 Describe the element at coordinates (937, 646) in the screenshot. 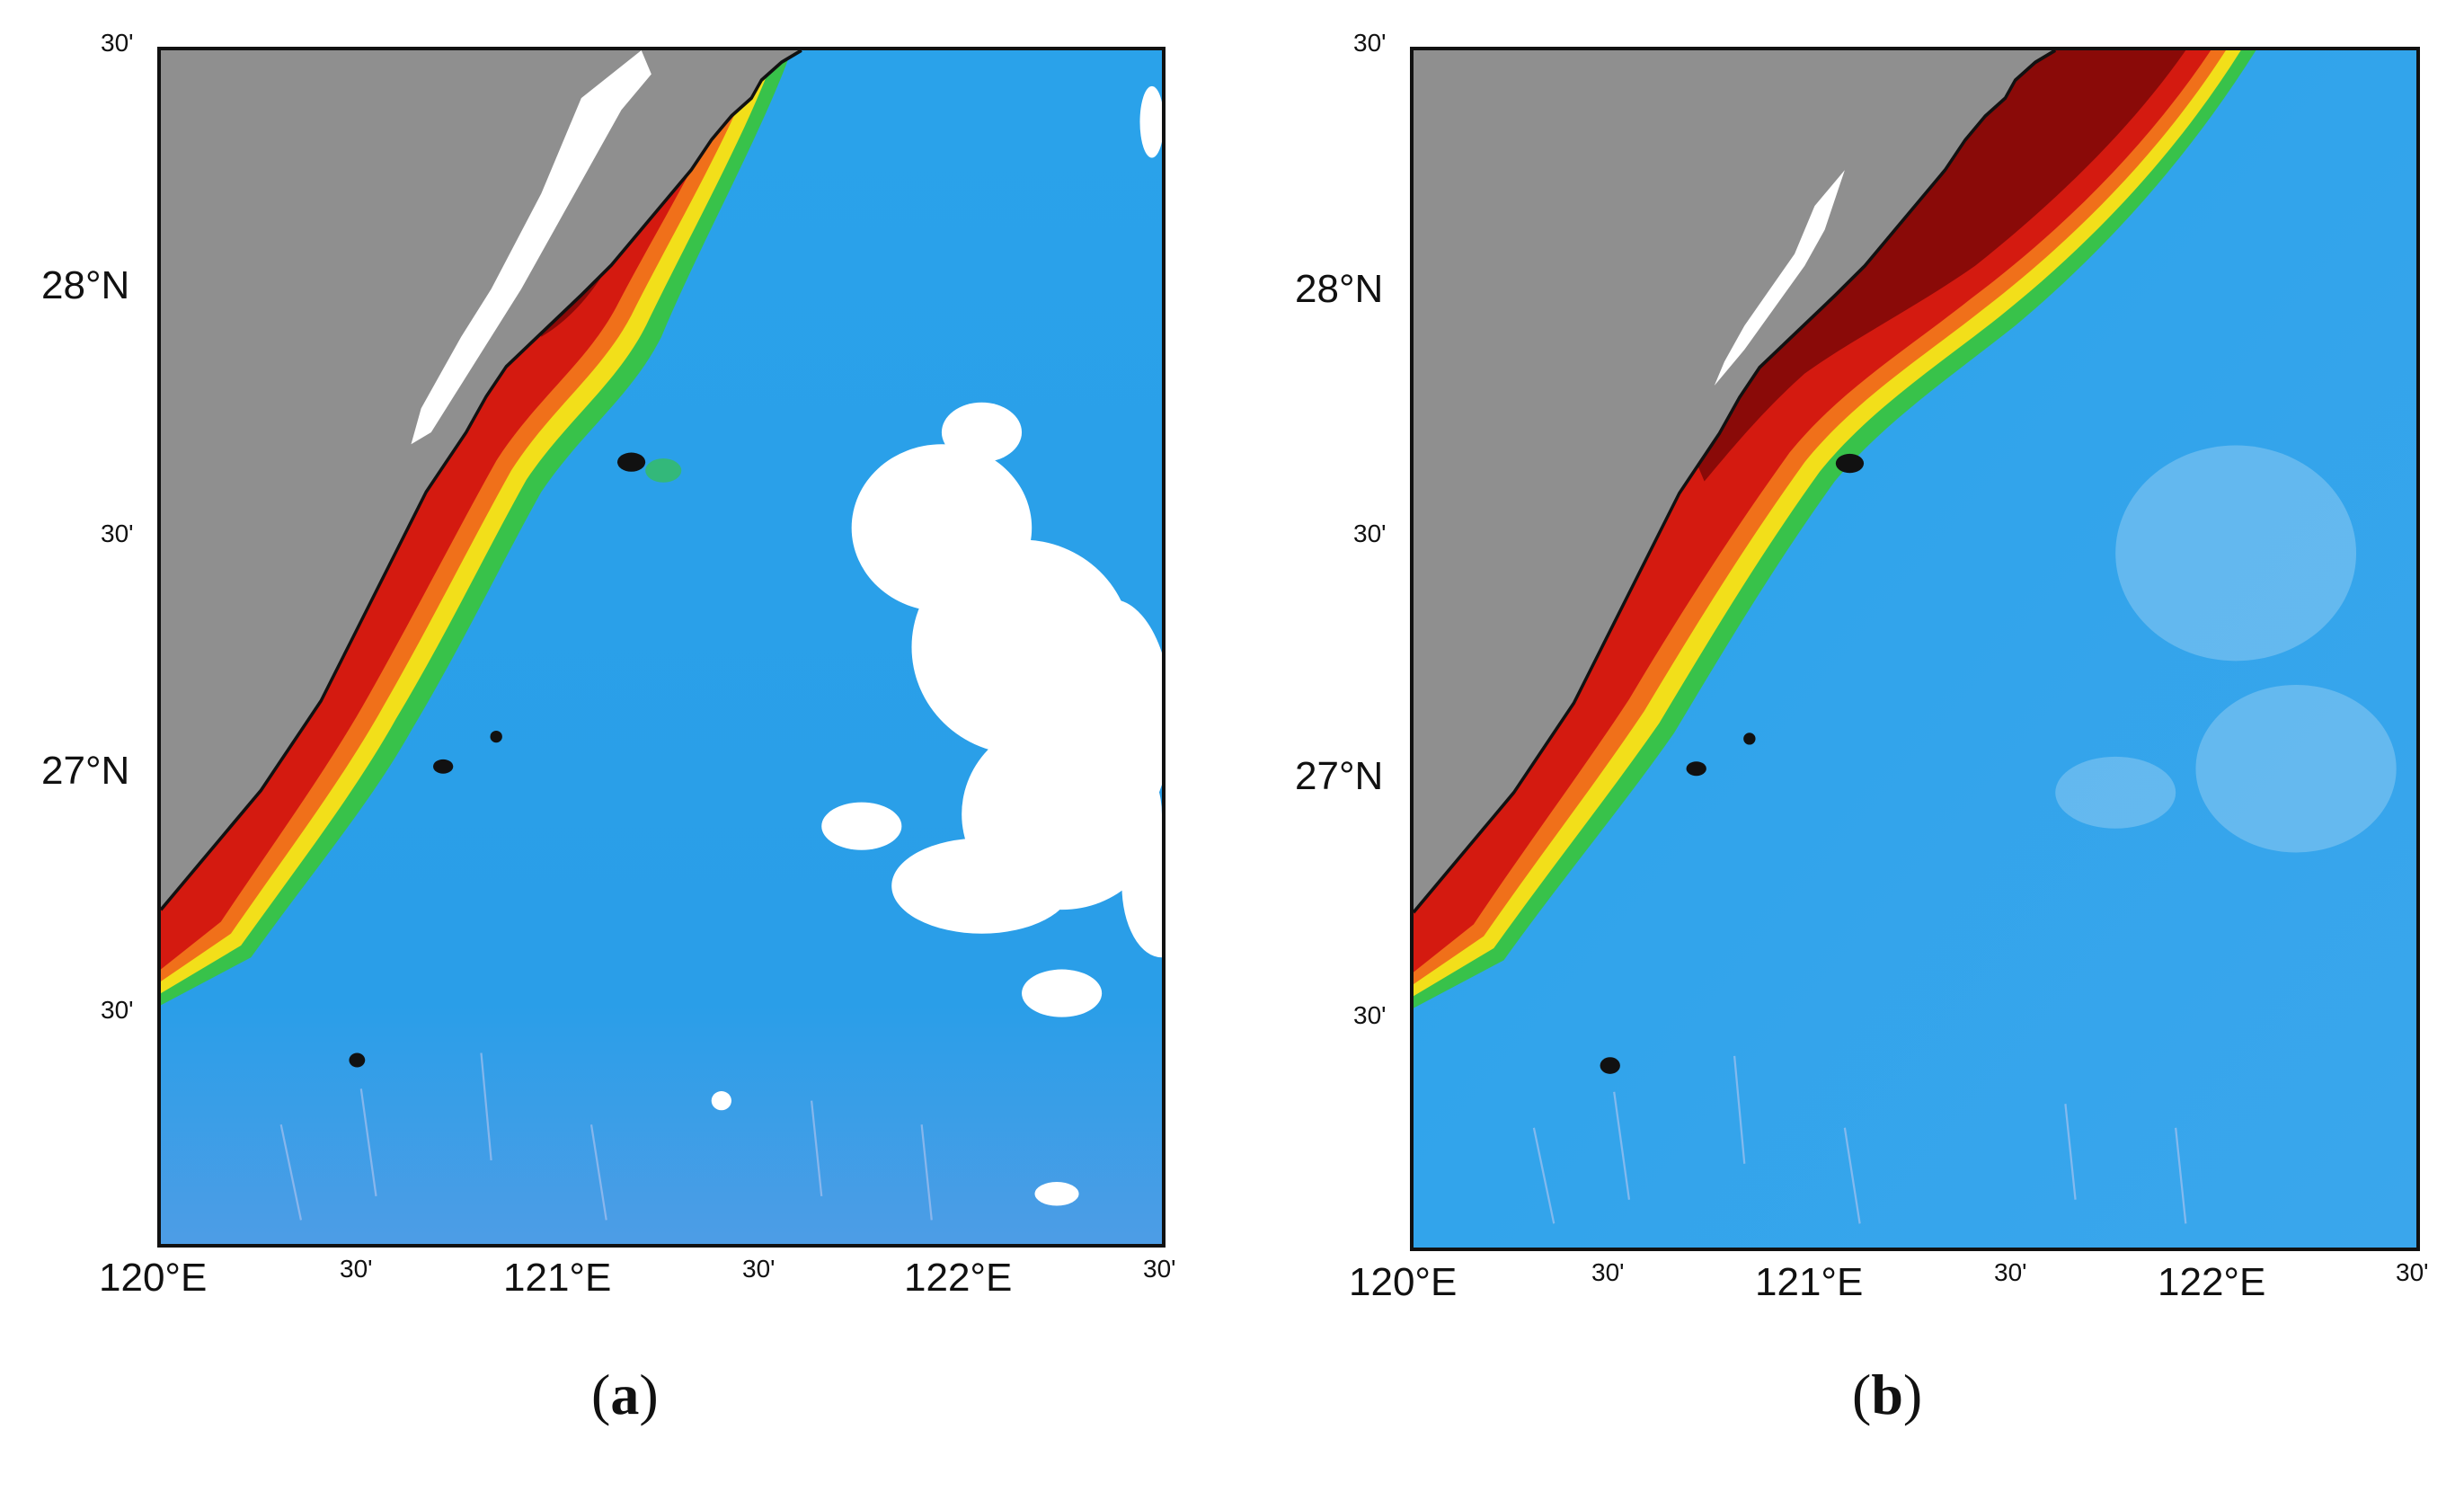

I see `cloud-cover` at that location.